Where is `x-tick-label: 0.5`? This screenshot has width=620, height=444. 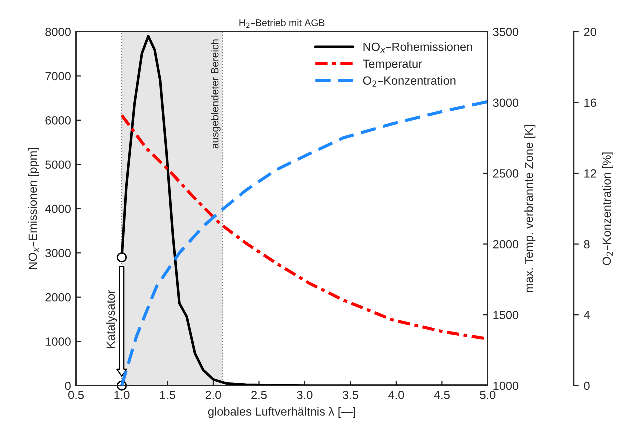
x-tick-label: 0.5 is located at coordinates (76, 395).